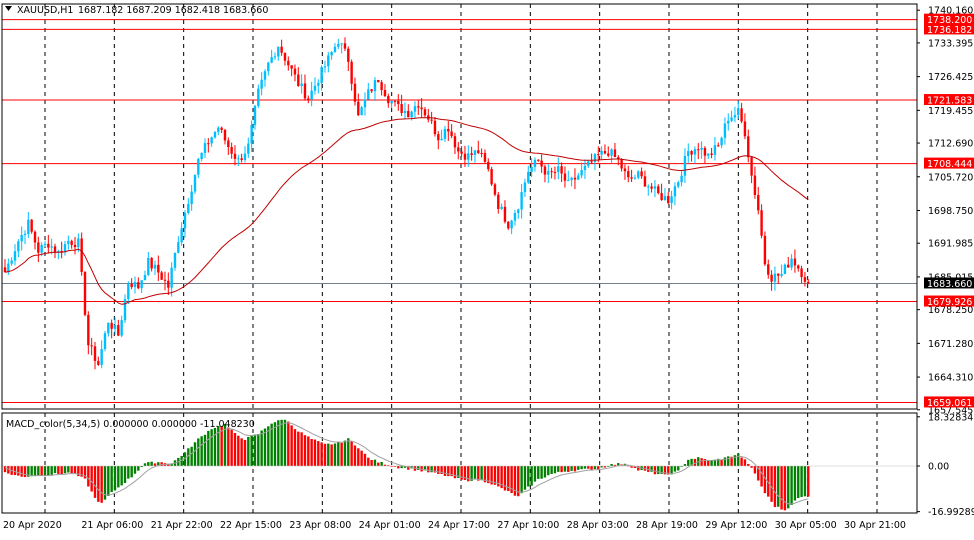 This screenshot has width=974, height=540. Describe the element at coordinates (459, 525) in the screenshot. I see `x-axis-tick-label: 24 Apr 17:00` at that location.